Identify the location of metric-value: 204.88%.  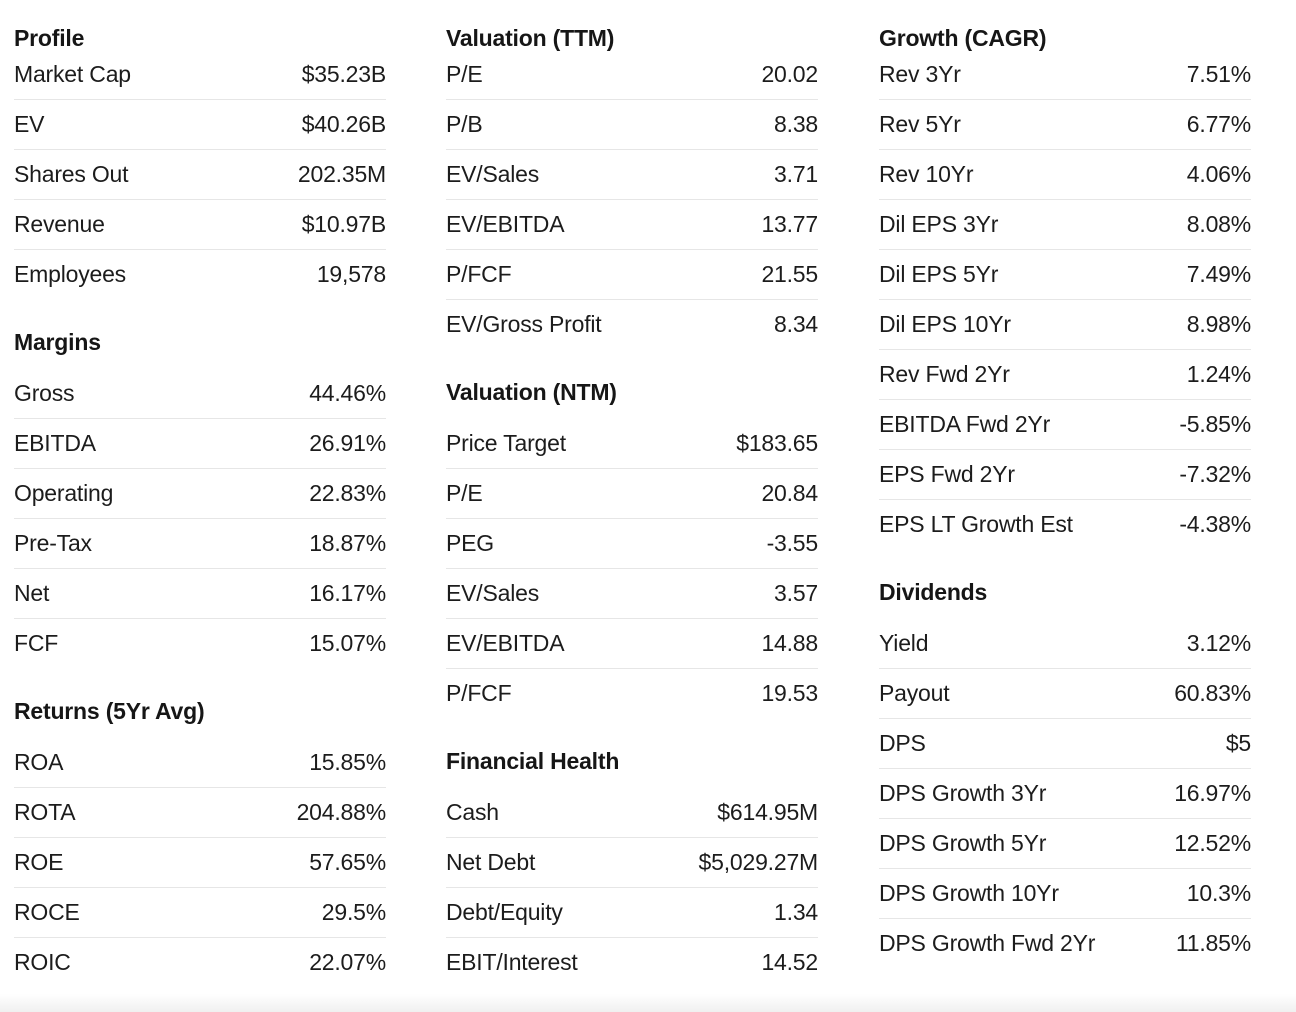
(341, 812).